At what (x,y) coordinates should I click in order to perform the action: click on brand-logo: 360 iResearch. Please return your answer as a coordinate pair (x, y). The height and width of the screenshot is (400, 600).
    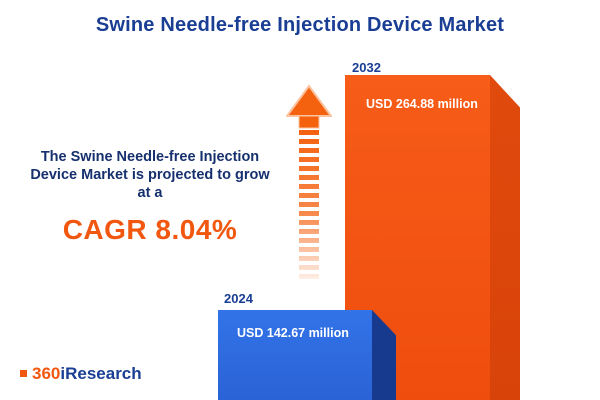
    Looking at the image, I should click on (81, 374).